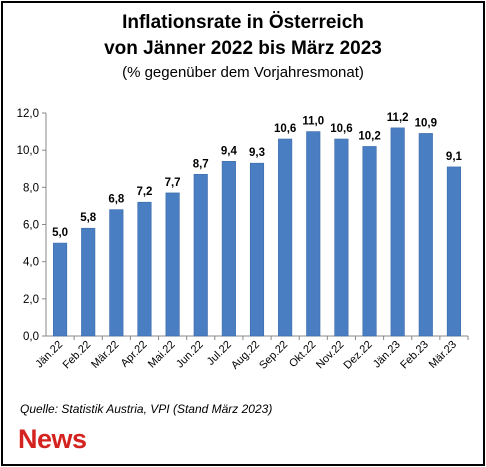 The height and width of the screenshot is (467, 486). I want to click on bar-value-label: 9,4, so click(229, 151).